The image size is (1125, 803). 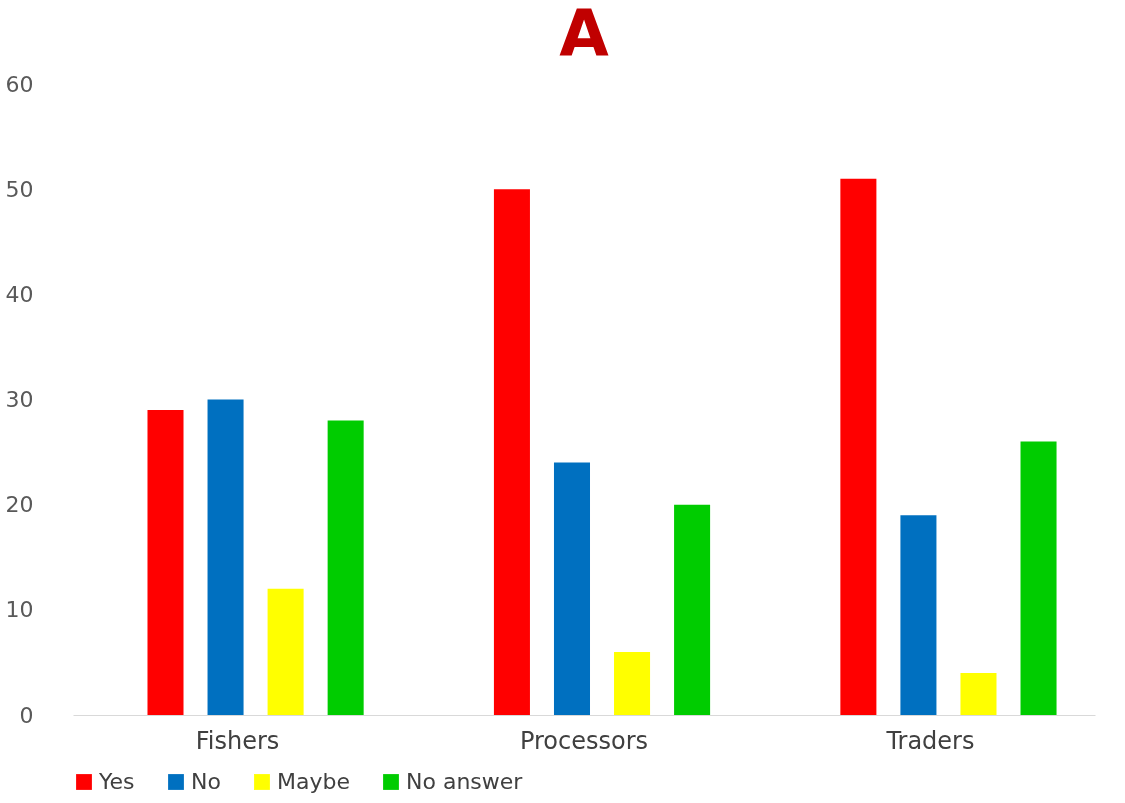 What do you see at coordinates (313, 781) in the screenshot?
I see `legend-label: Maybe` at bounding box center [313, 781].